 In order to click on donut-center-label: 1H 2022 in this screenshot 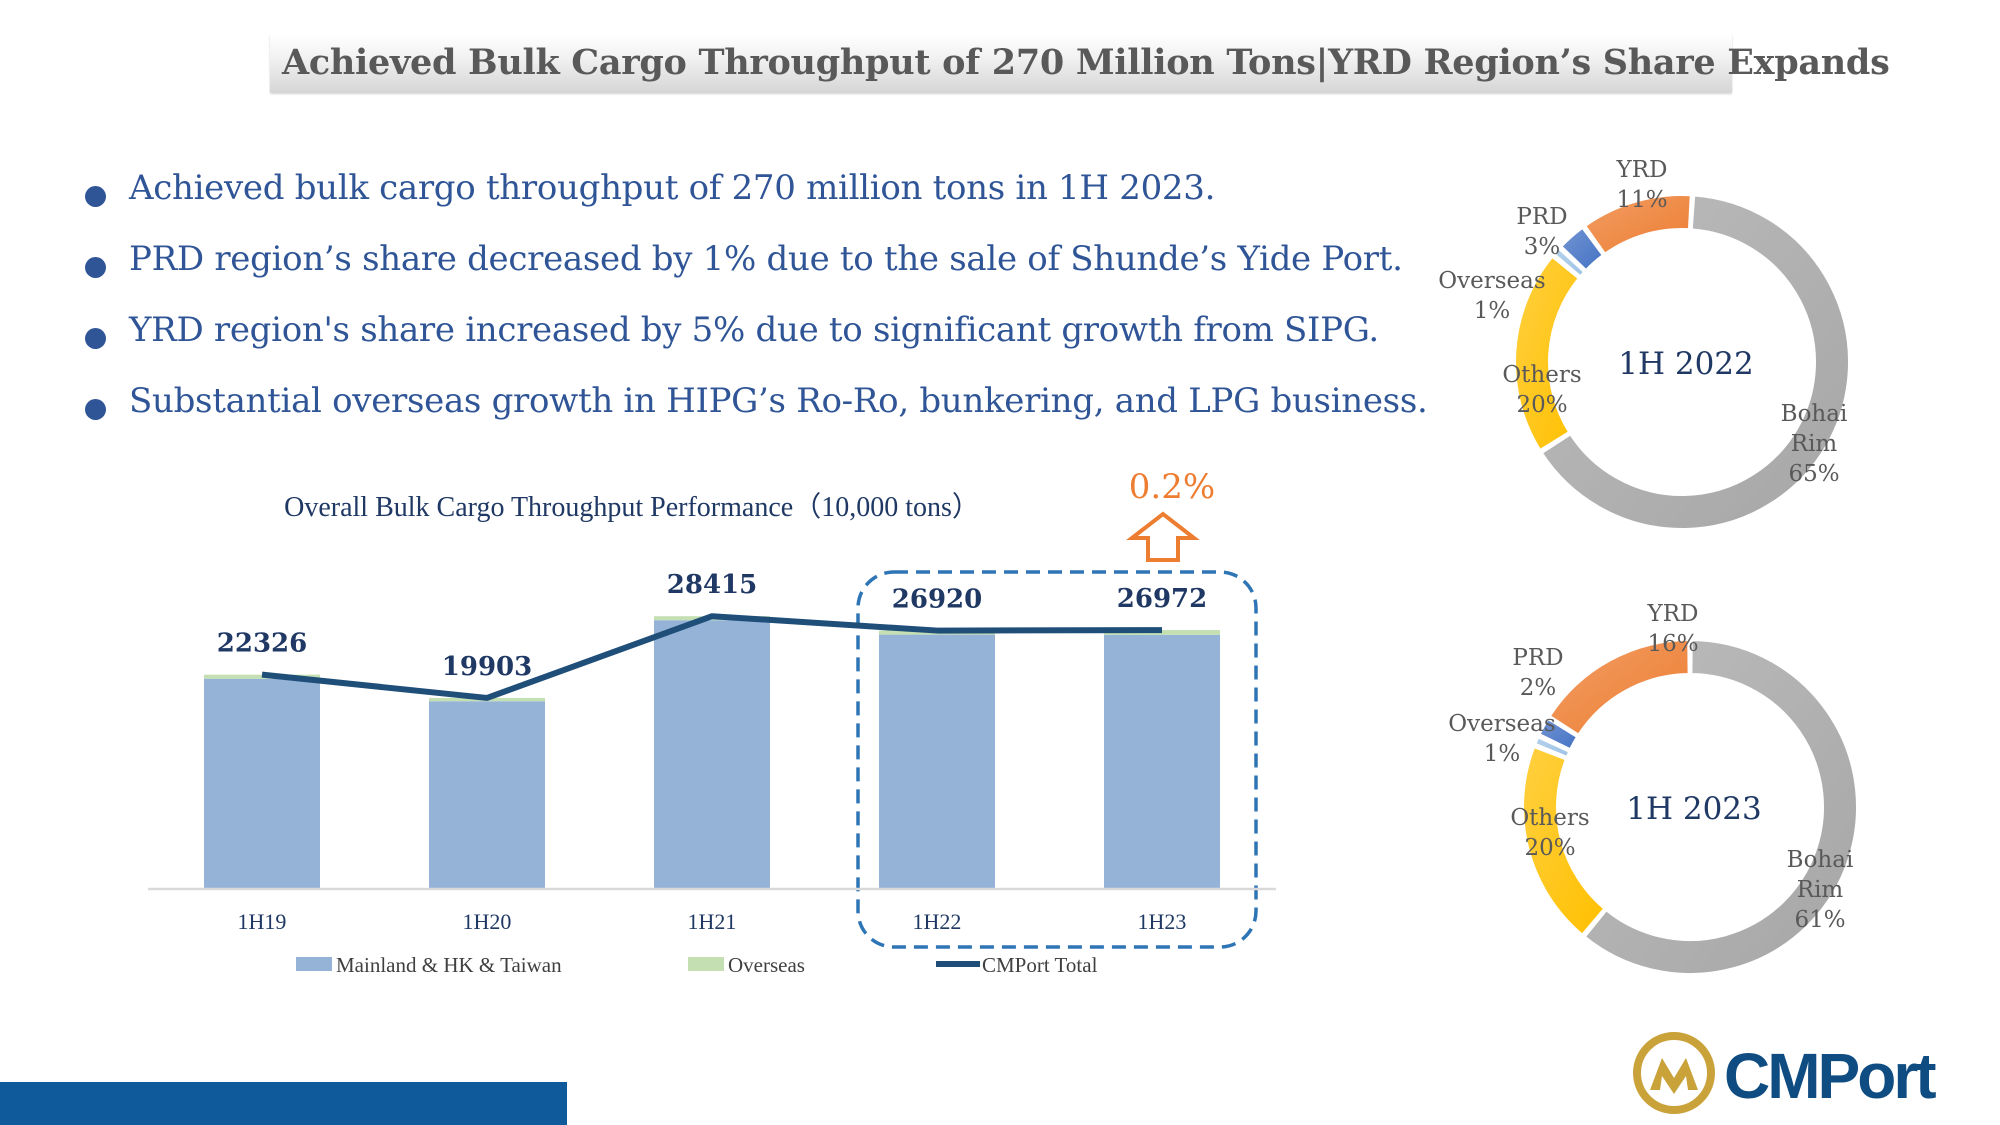, I will do `click(1686, 364)`.